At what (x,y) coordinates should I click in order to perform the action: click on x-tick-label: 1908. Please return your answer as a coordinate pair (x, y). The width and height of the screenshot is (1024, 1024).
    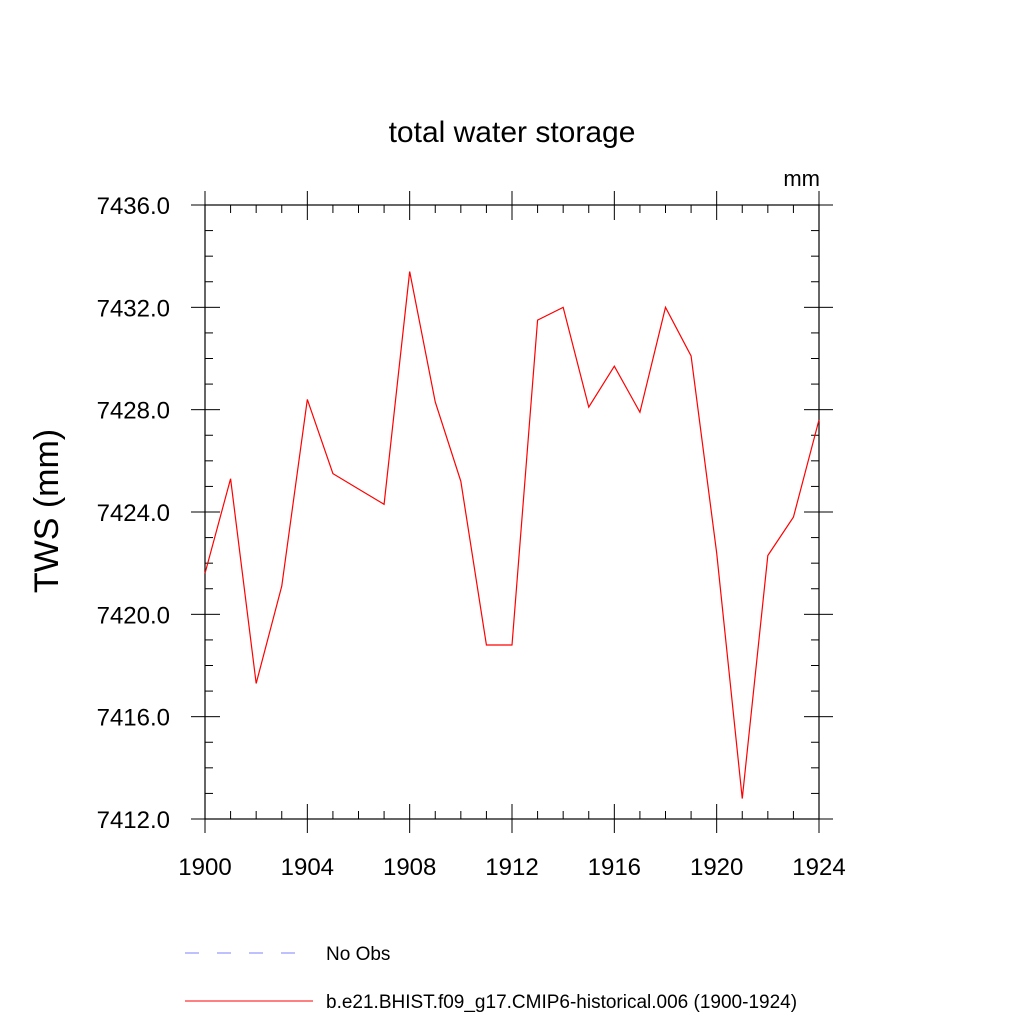
    Looking at the image, I should click on (409, 867).